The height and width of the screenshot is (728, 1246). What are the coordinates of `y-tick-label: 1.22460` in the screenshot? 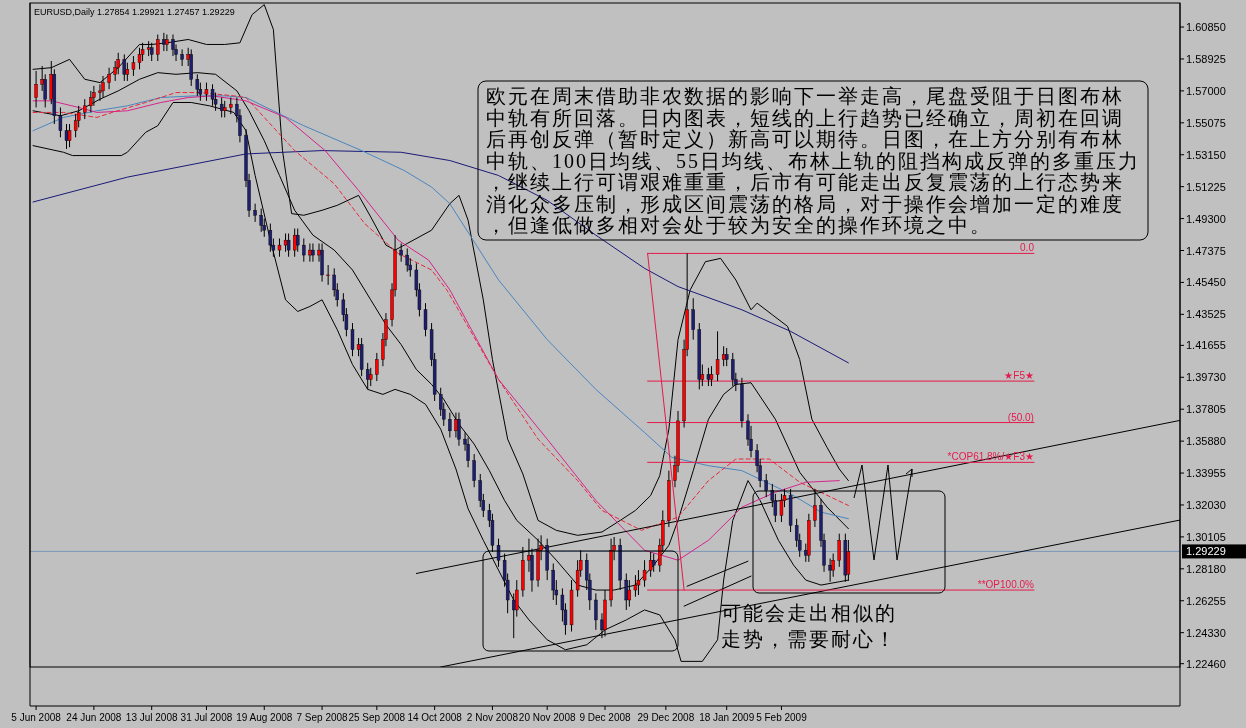 It's located at (1206, 663).